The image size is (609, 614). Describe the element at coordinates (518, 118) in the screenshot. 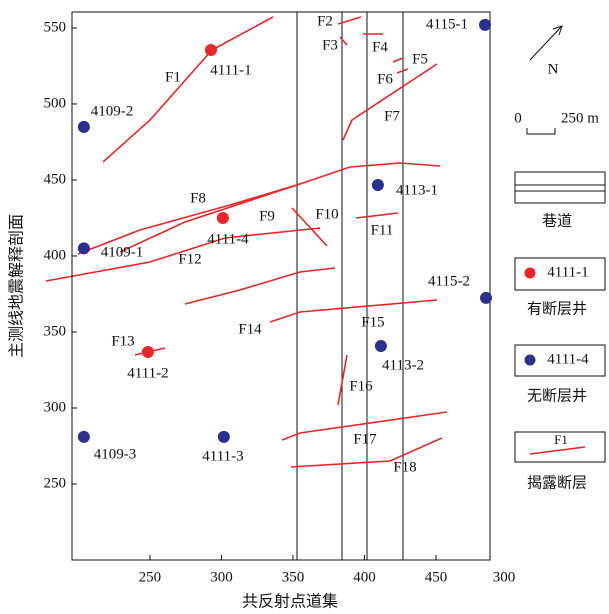

I see `scale-label: 0` at that location.